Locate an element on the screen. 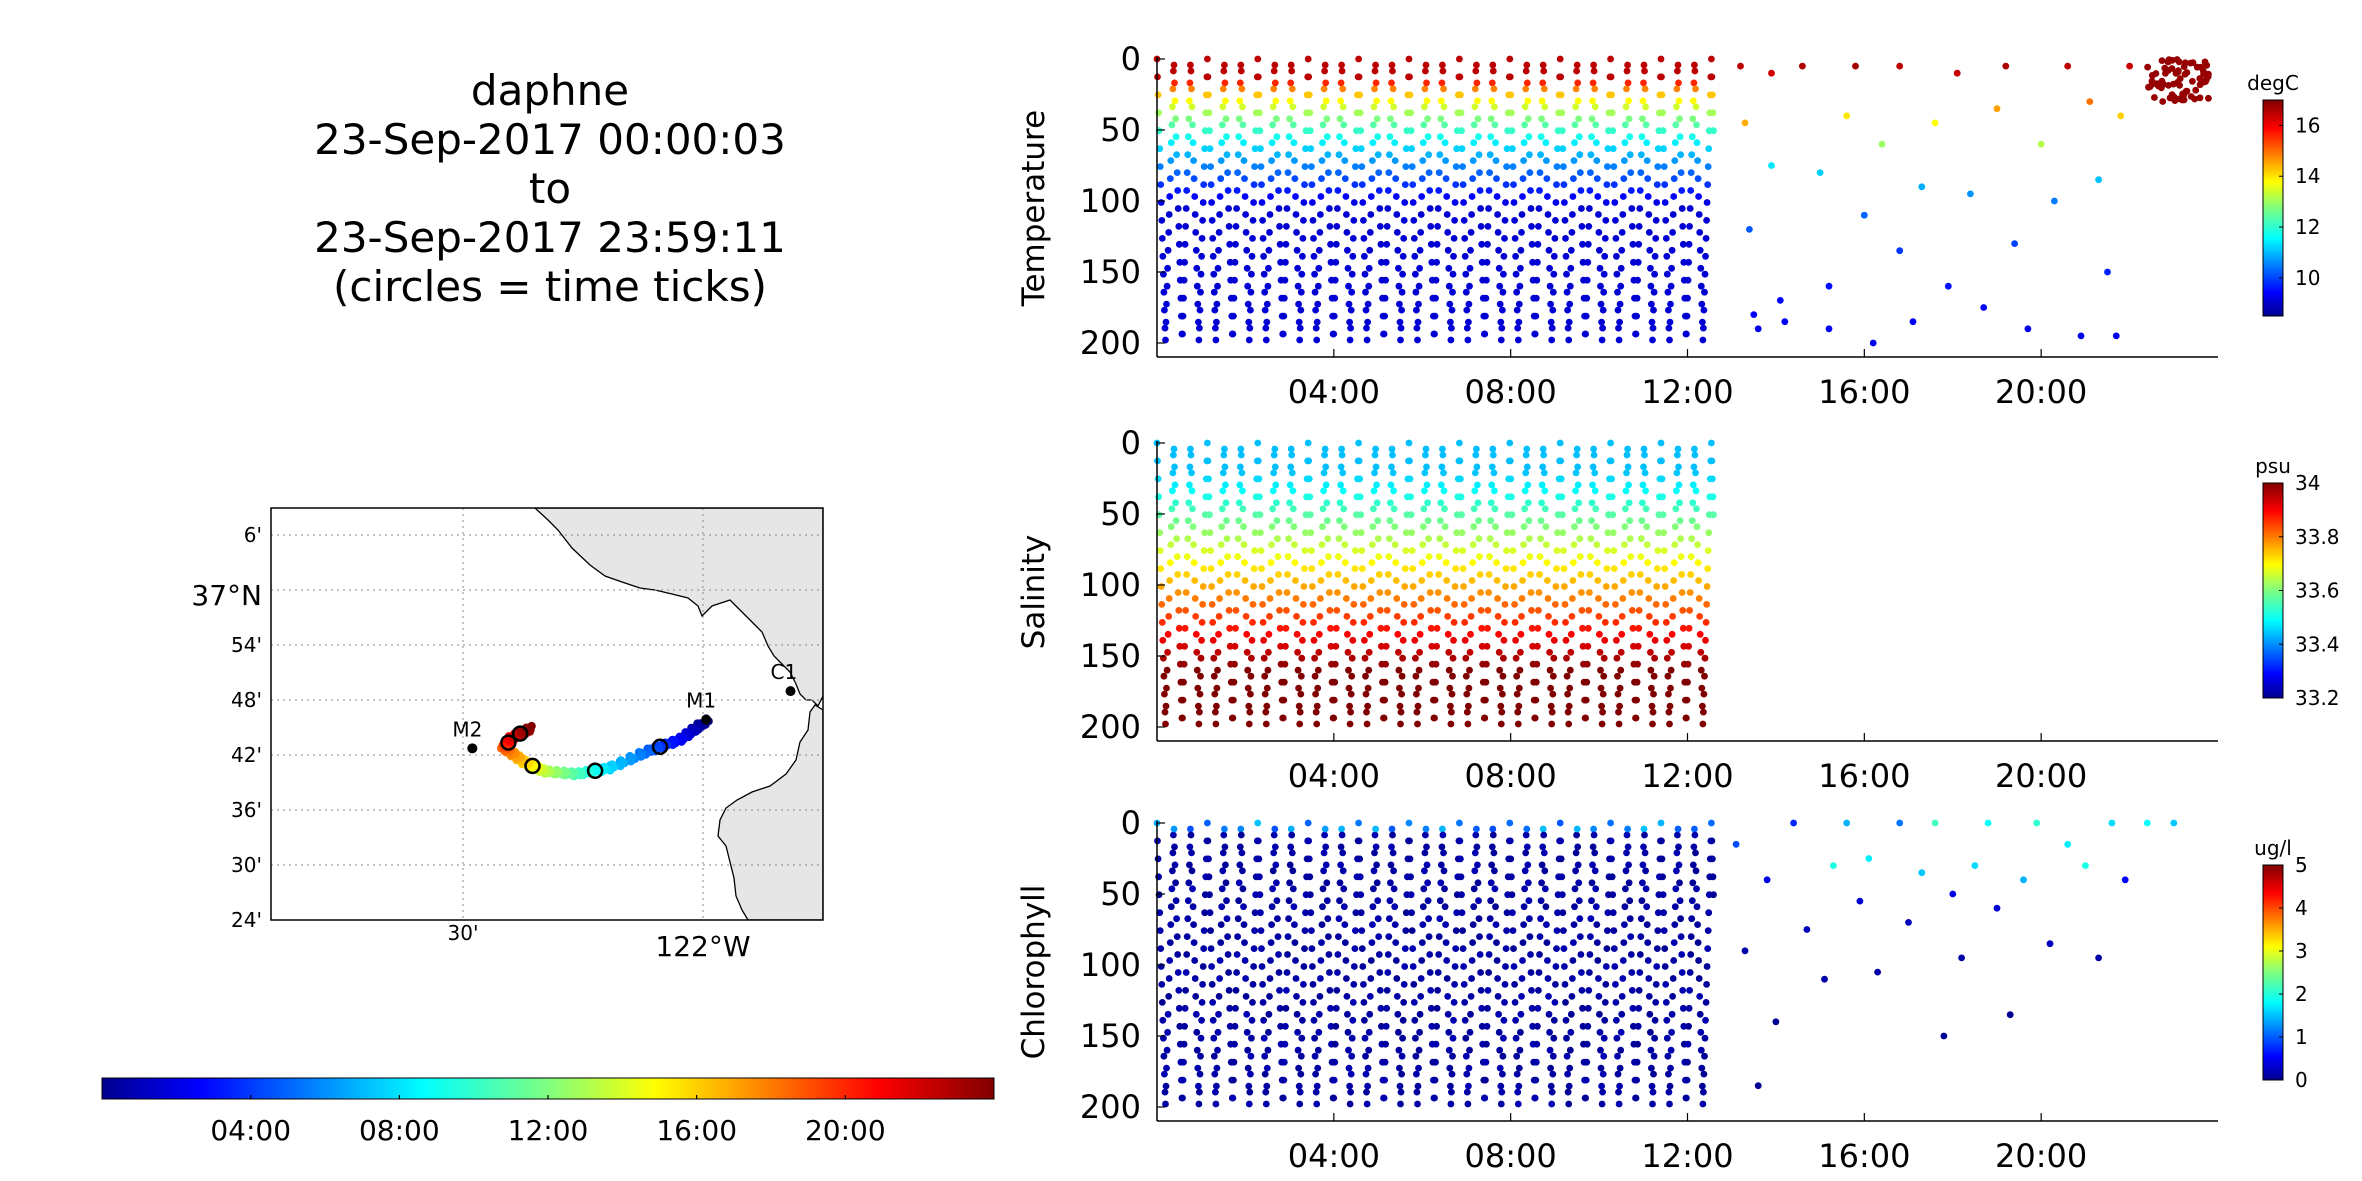 The width and height of the screenshot is (2362, 1181). station-dot is located at coordinates (472, 748).